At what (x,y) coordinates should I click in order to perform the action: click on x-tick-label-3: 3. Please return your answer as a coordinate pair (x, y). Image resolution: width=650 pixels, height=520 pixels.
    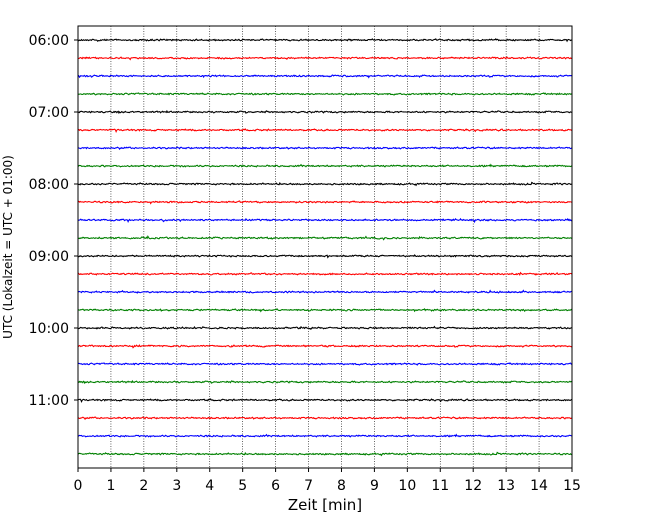
    Looking at the image, I should click on (176, 486).